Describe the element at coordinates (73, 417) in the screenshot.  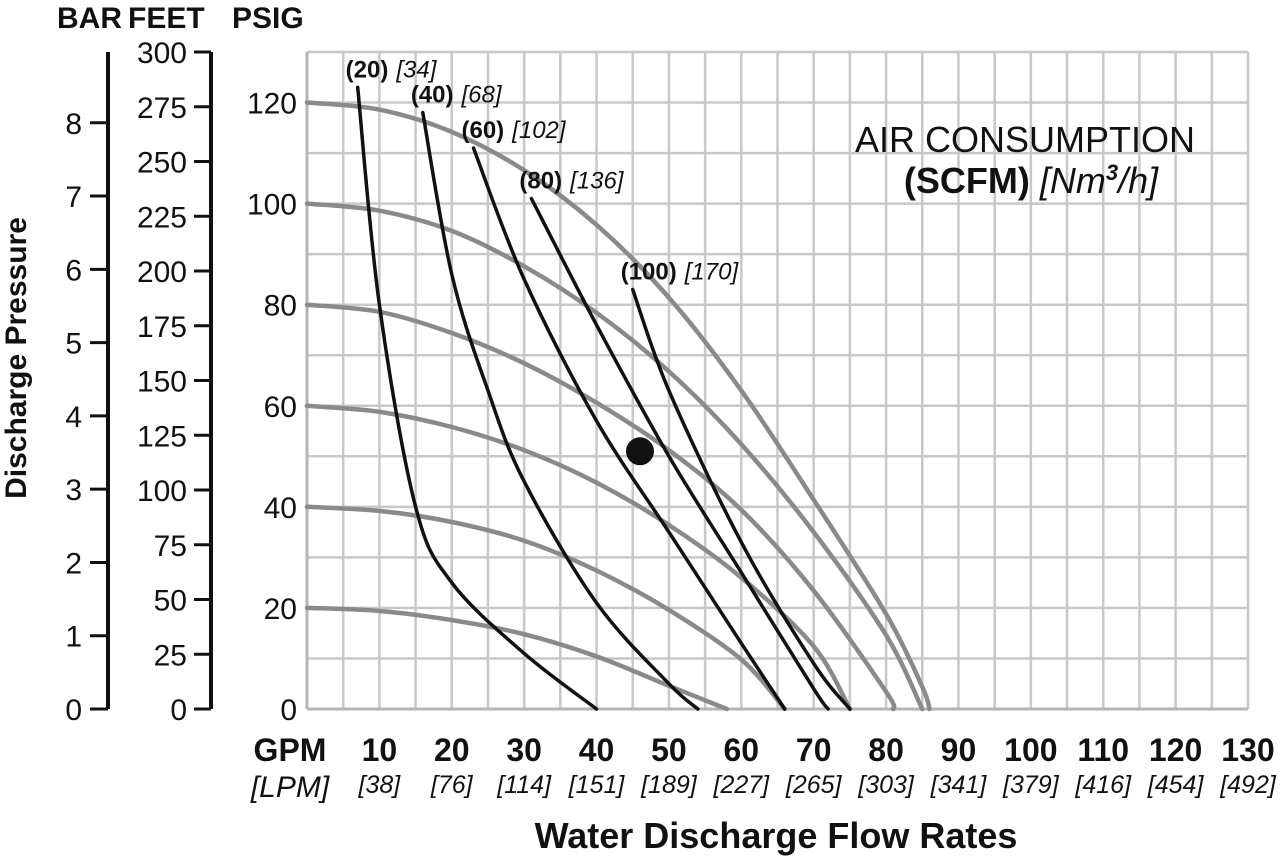
I see `bar-tick-label: 4` at that location.